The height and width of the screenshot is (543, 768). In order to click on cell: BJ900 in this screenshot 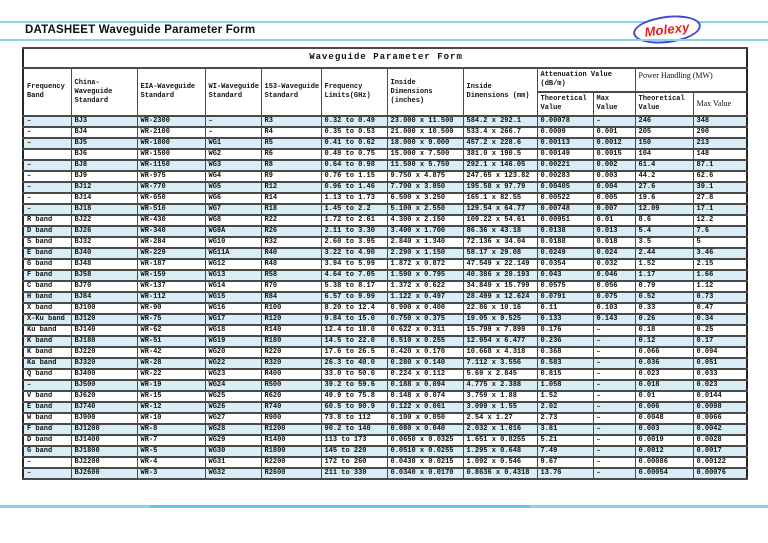, I will do `click(104, 419)`.